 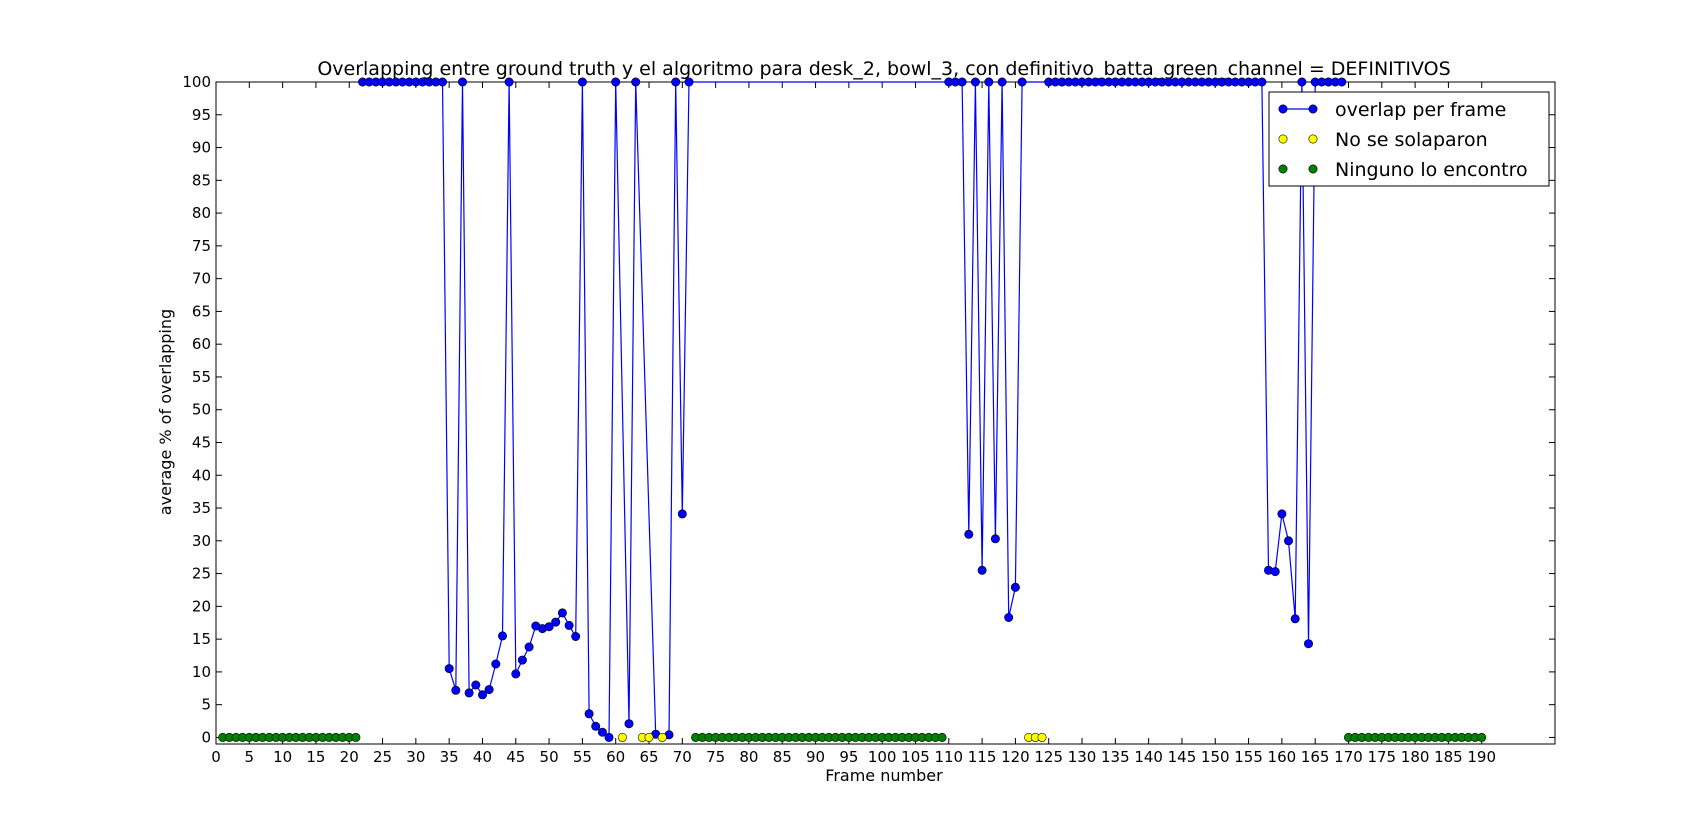 I want to click on x-tick-label: 115, so click(x=982, y=757).